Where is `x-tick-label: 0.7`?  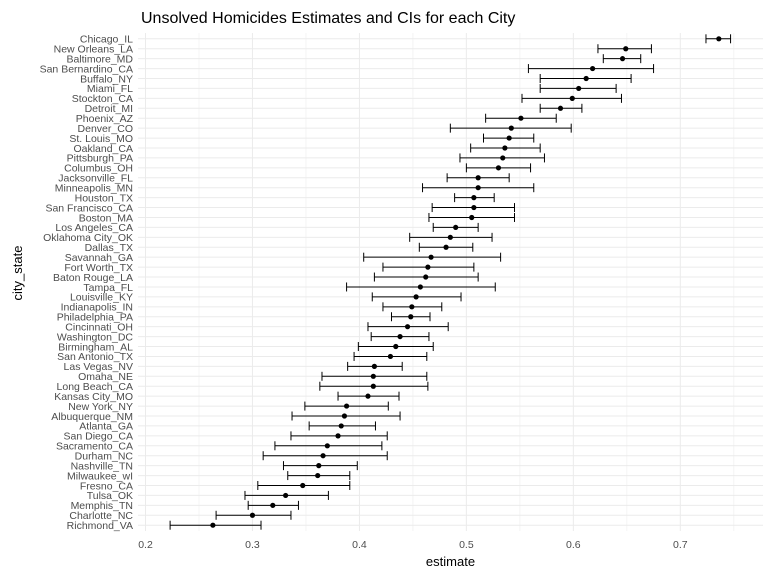
x-tick-label: 0.7 is located at coordinates (680, 545).